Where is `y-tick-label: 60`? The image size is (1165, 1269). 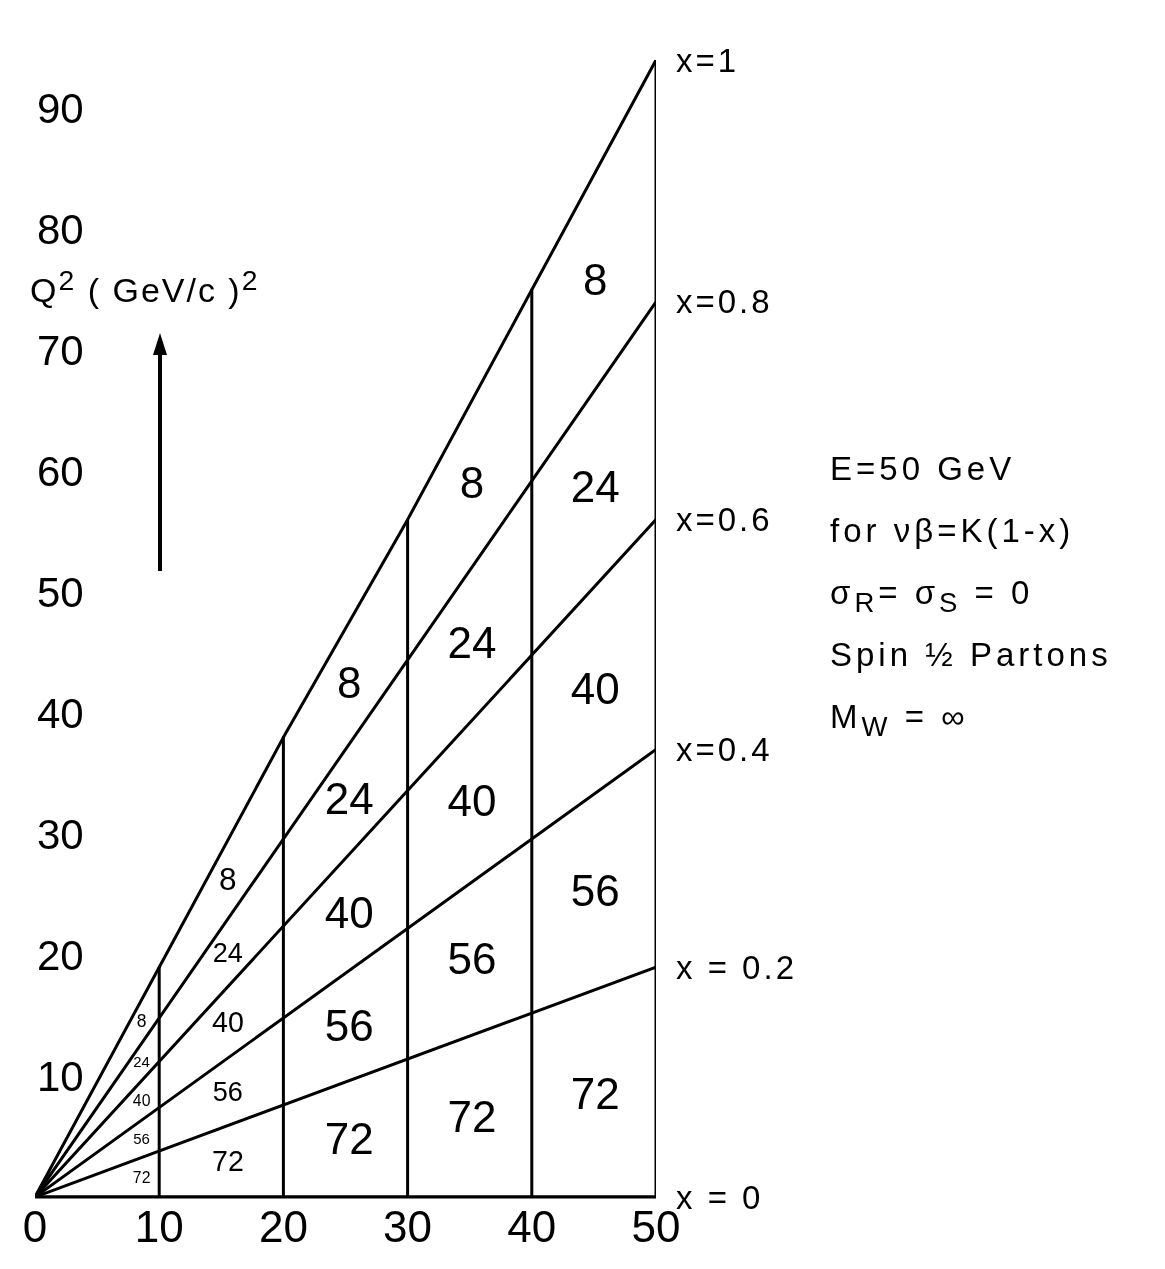
y-tick-label: 60 is located at coordinates (60, 471).